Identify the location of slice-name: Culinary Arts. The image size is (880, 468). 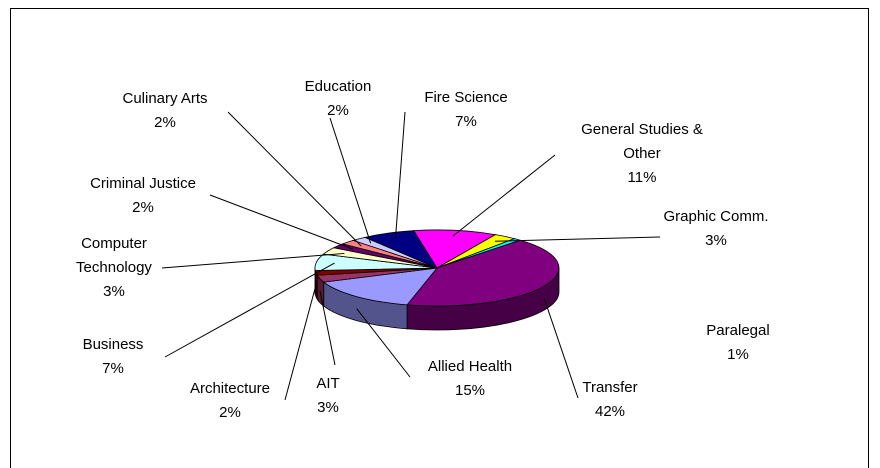
(165, 98).